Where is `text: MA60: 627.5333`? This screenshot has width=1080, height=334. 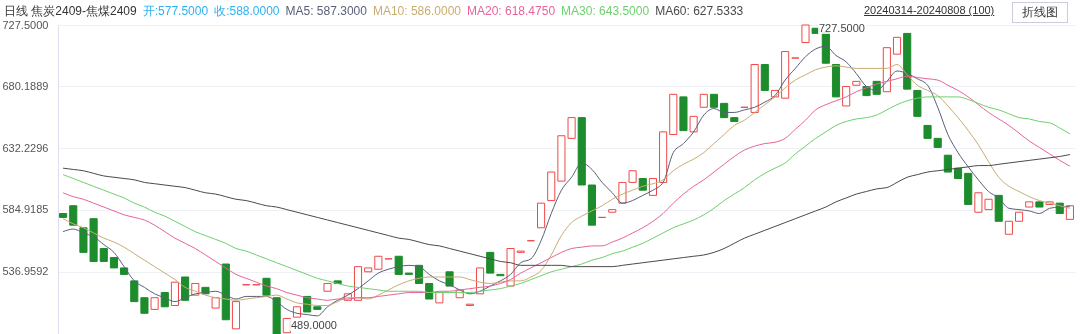 text: MA60: 627.5333 is located at coordinates (699, 11).